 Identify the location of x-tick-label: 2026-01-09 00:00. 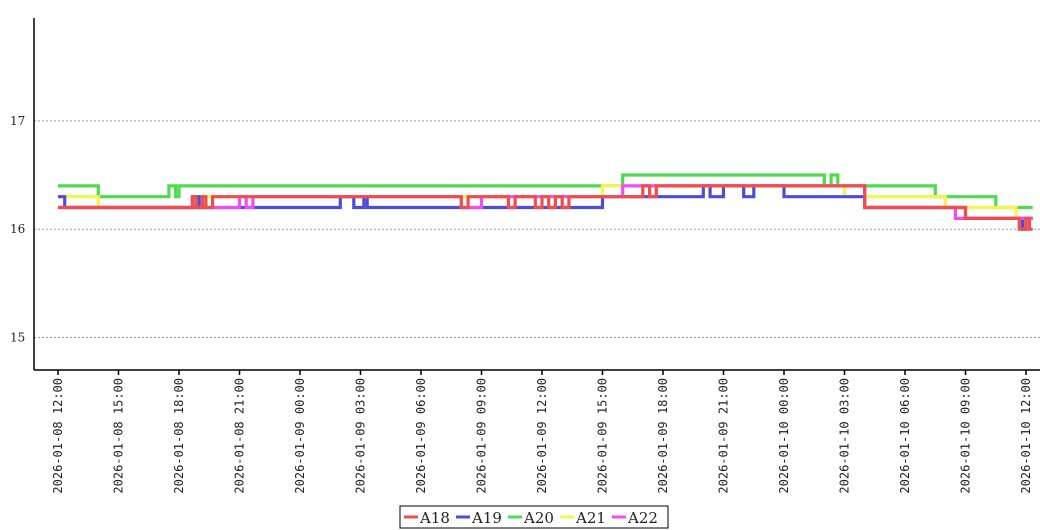
(300, 436).